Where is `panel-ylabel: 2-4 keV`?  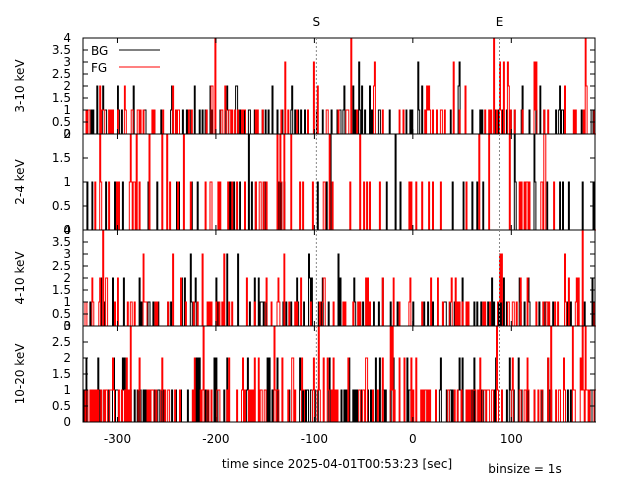
panel-ylabel: 2-4 keV is located at coordinates (20, 181).